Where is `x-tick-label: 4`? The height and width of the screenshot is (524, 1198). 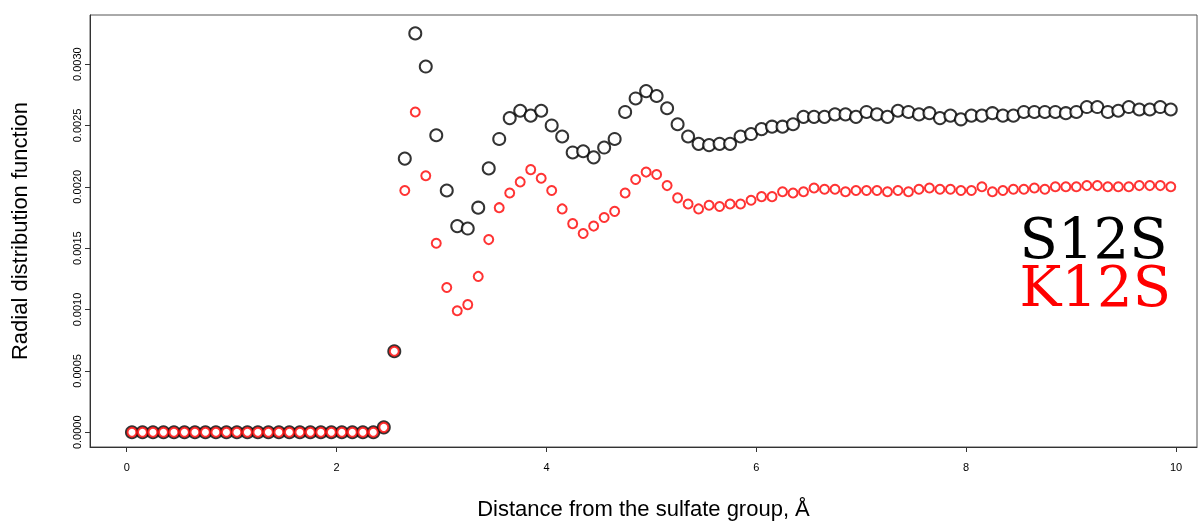 x-tick-label: 4 is located at coordinates (546, 466).